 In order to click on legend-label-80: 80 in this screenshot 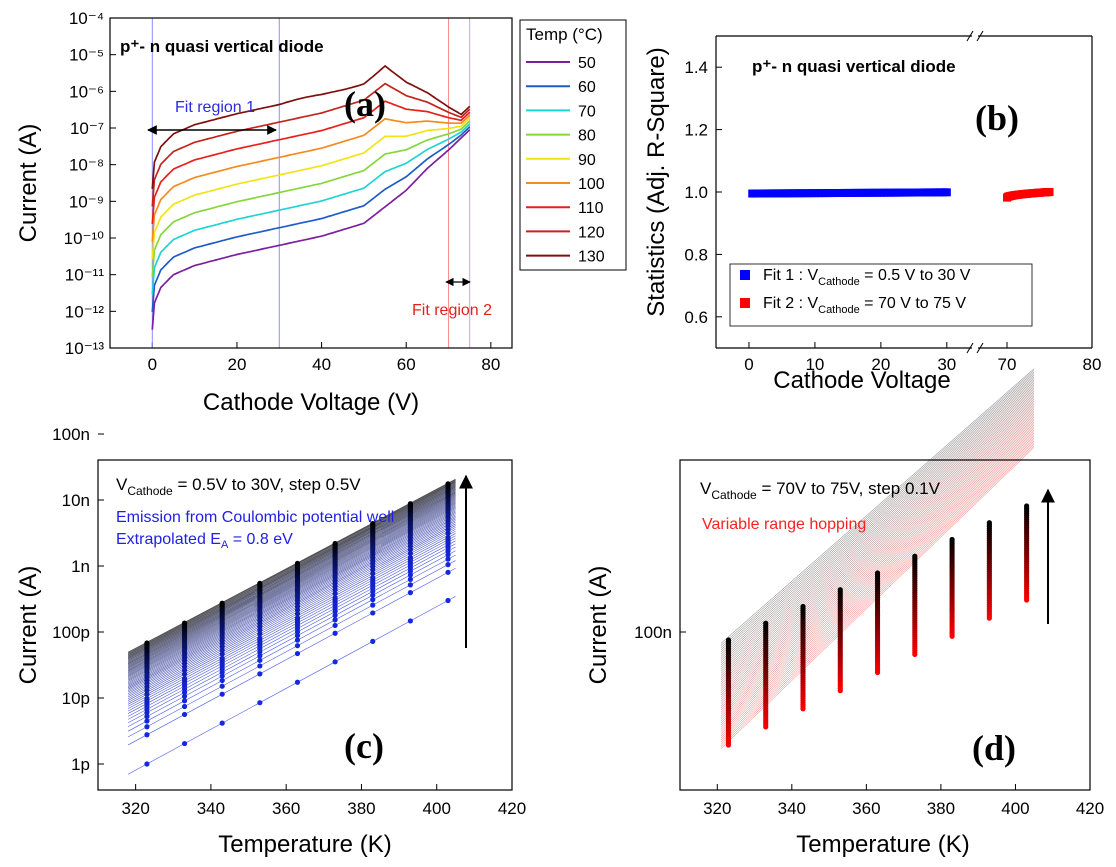, I will do `click(587, 136)`.